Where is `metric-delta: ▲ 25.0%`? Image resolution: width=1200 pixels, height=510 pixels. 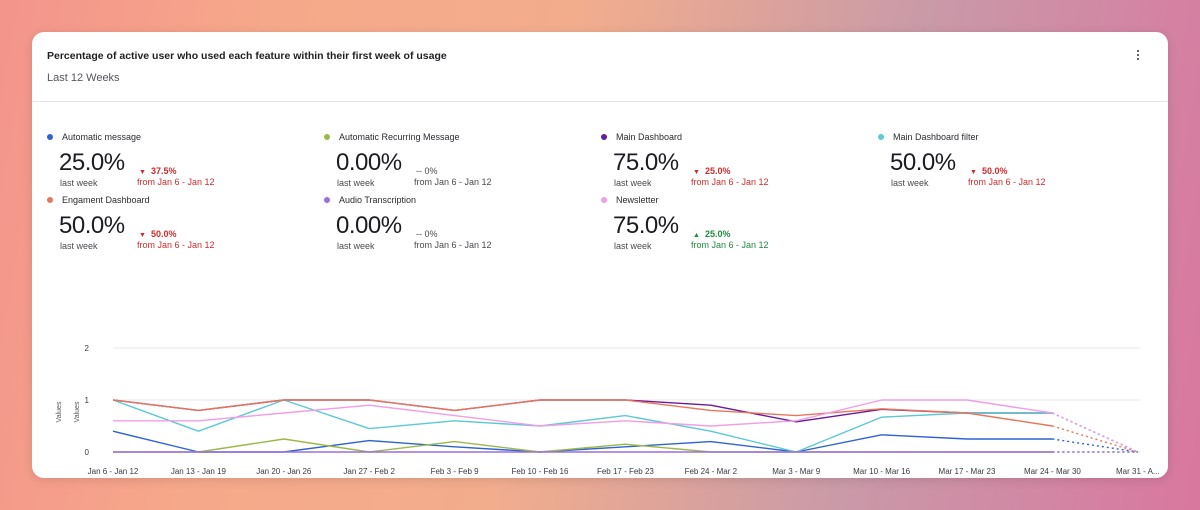
metric-delta: ▲ 25.0% is located at coordinates (712, 234).